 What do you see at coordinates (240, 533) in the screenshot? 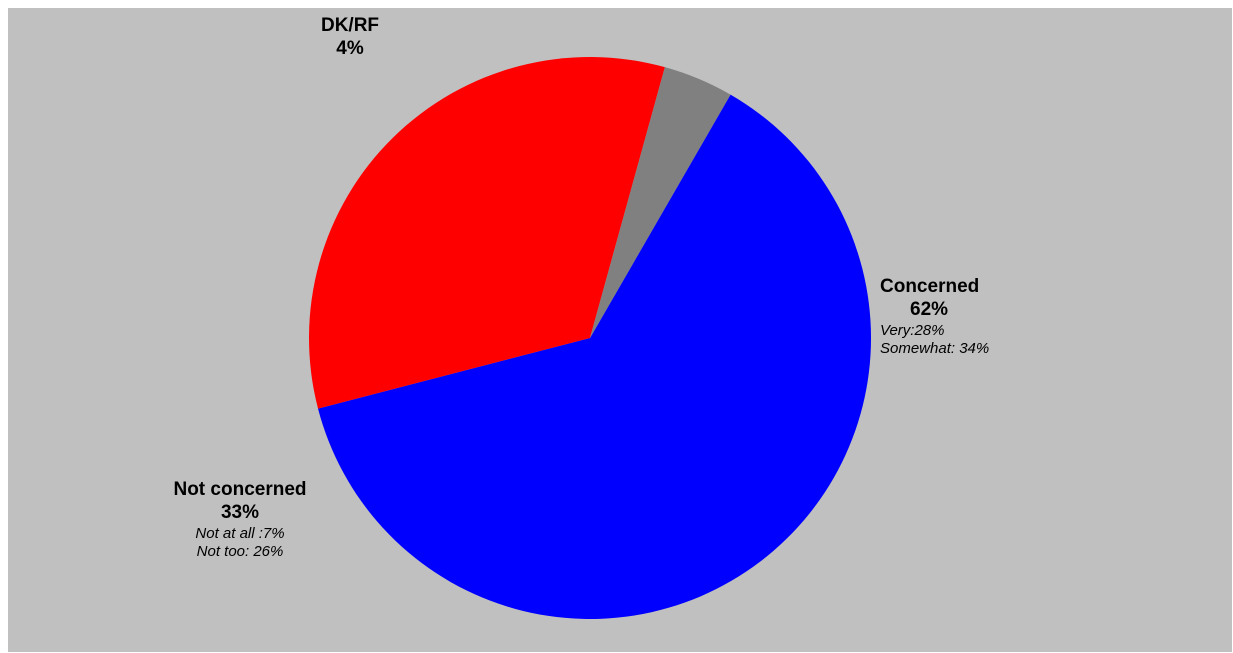
I see `not-concerned-detail-not-at-all: Not at all :7%` at bounding box center [240, 533].